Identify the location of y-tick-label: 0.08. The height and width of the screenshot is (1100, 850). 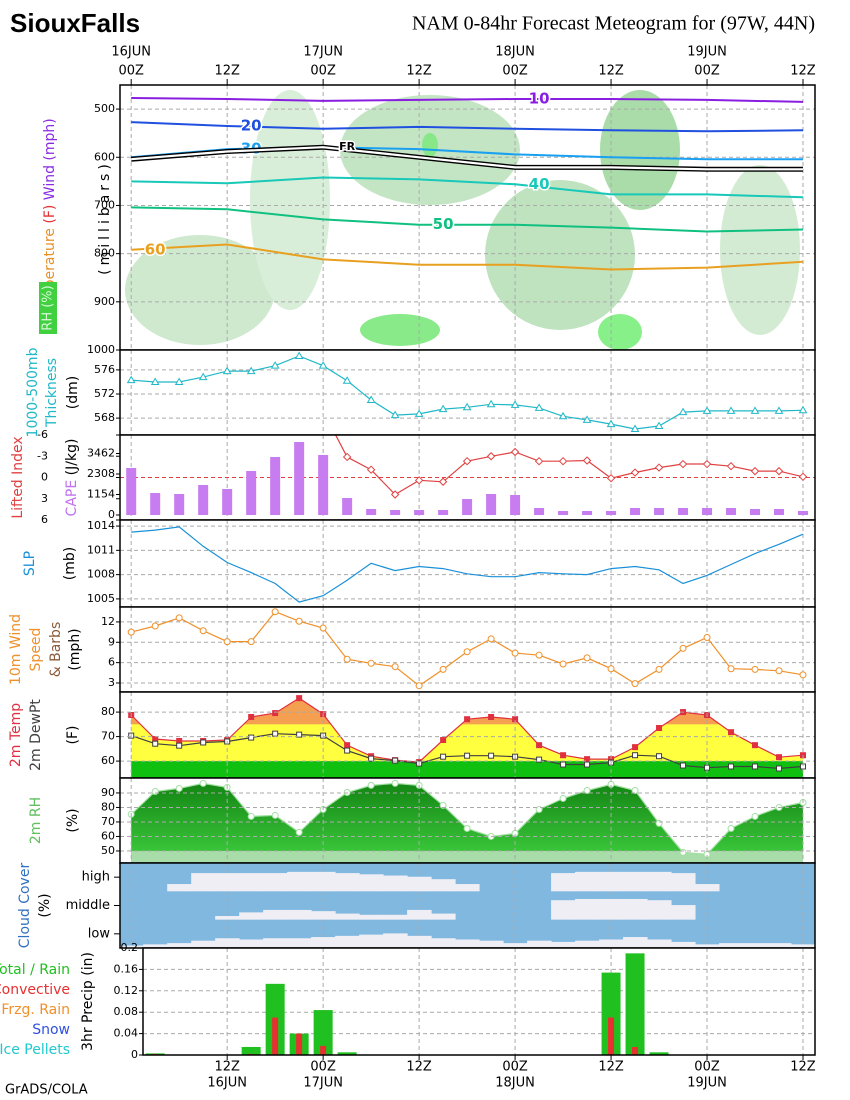
(126, 1011).